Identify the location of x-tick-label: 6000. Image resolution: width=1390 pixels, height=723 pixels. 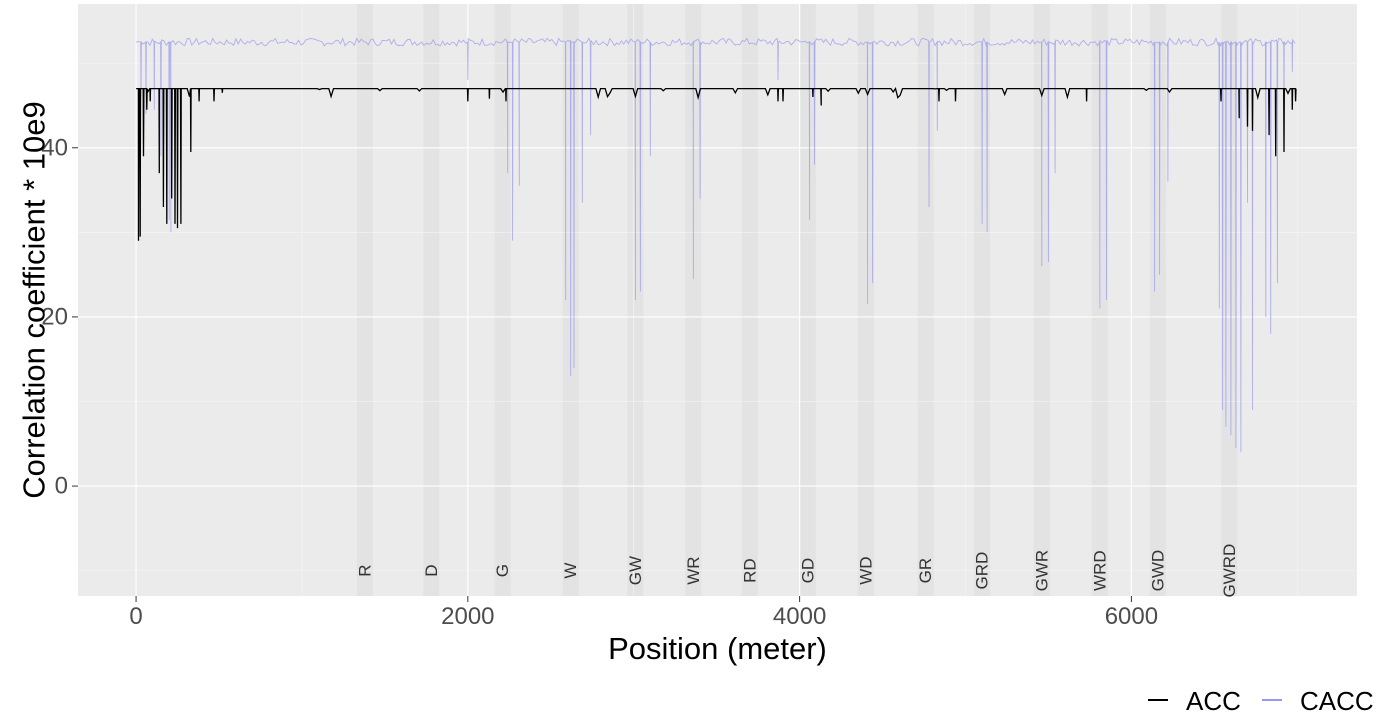
(1131, 616).